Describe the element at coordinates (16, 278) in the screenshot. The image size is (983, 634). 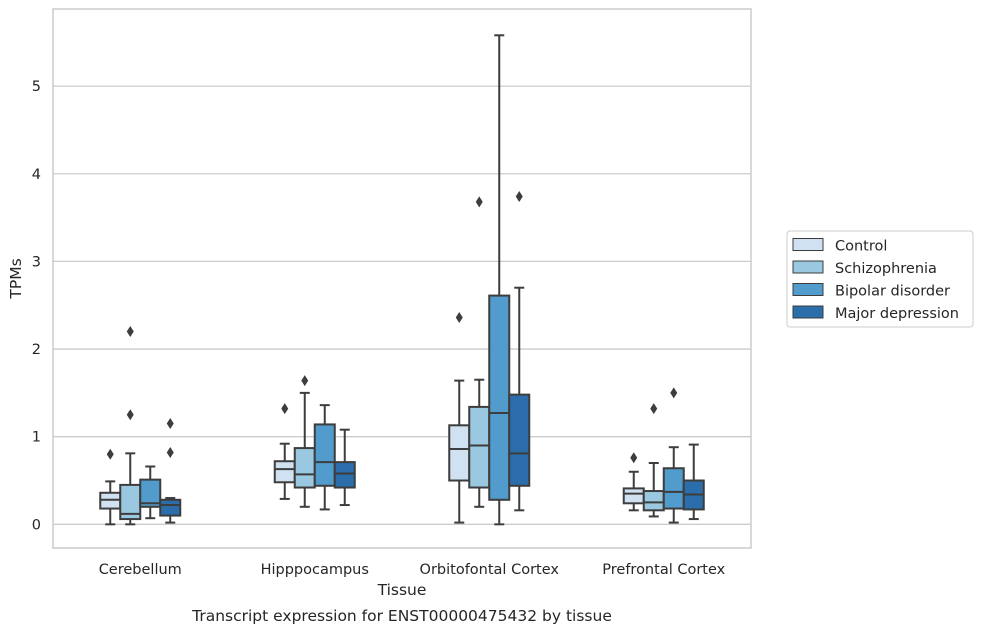
I see `y-axis-title: TPMs` at that location.